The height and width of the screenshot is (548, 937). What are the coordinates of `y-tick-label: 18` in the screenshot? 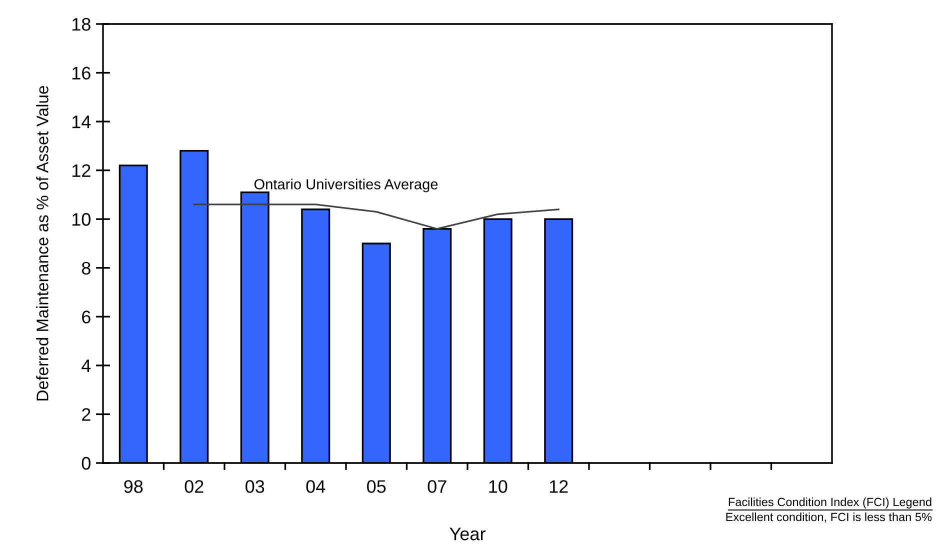 It's located at (81, 24).